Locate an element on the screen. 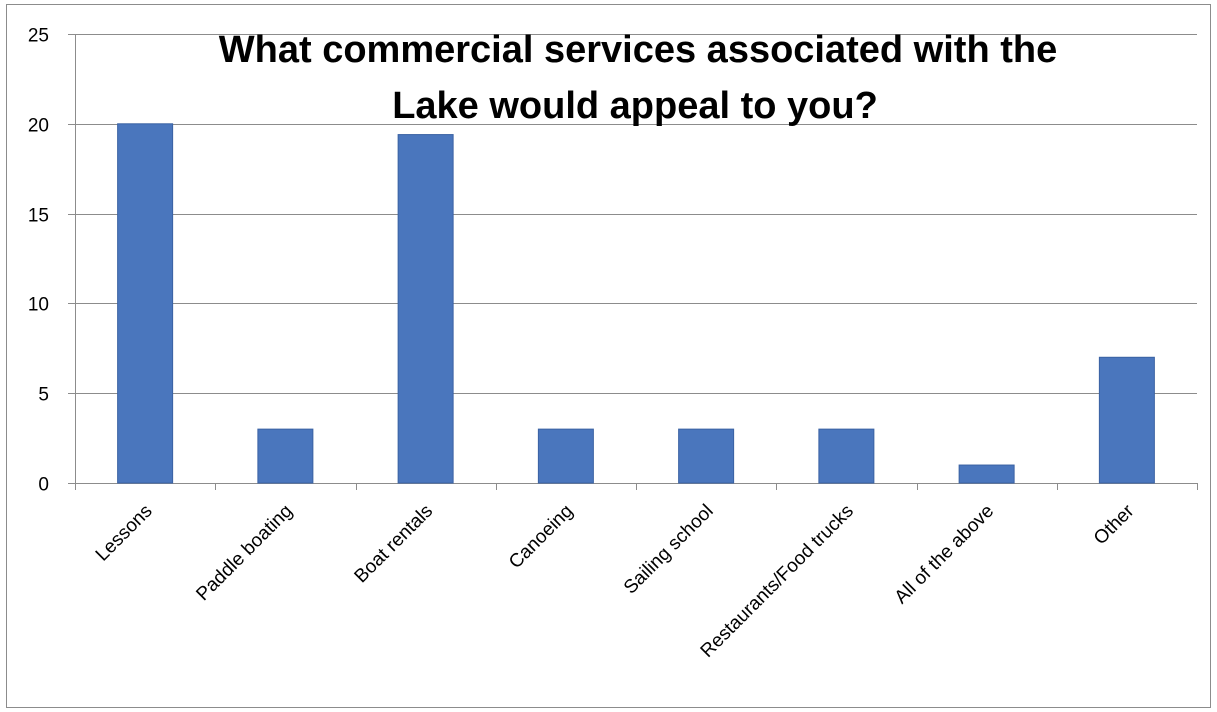 This screenshot has width=1217, height=712. y-tick-label: 5 is located at coordinates (43, 395).